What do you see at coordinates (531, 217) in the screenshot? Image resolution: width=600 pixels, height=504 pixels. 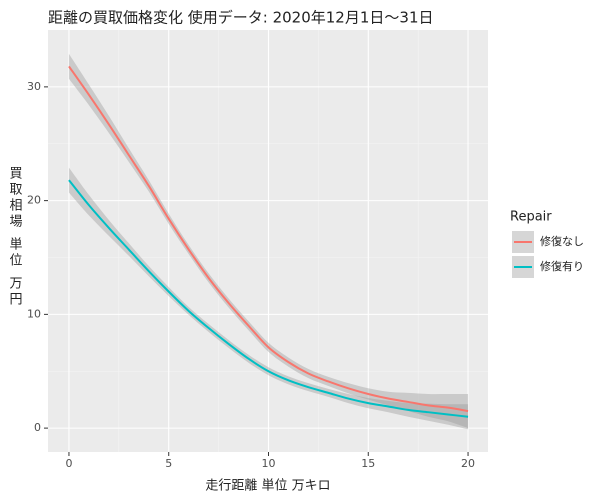 I see `legend-title: Repair` at bounding box center [531, 217].